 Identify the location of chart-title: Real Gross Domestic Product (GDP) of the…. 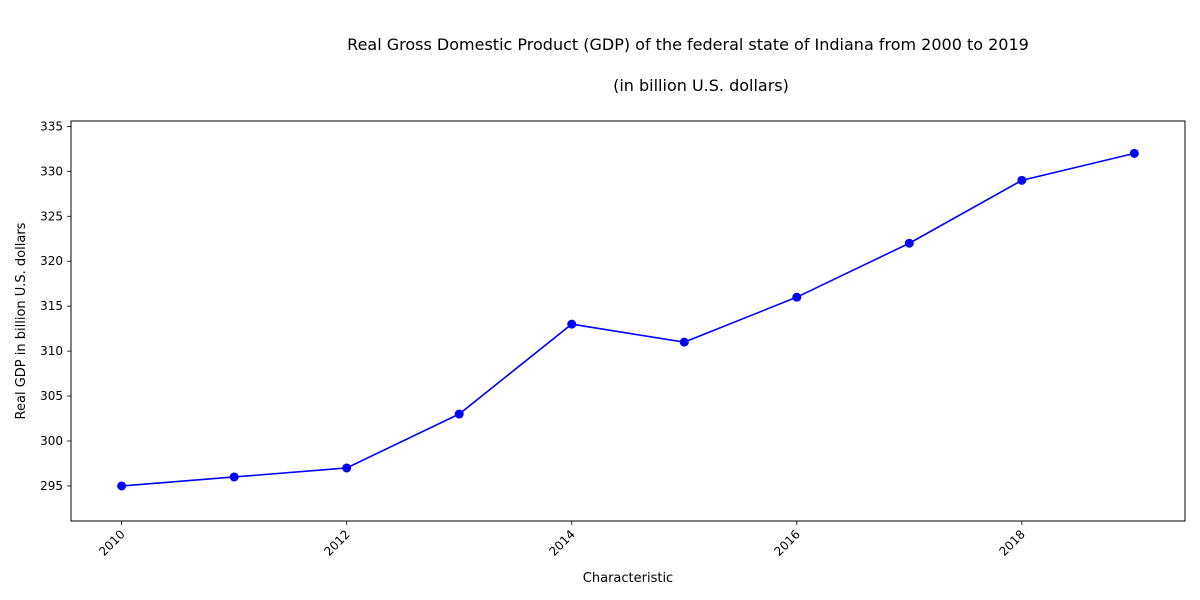
(688, 44).